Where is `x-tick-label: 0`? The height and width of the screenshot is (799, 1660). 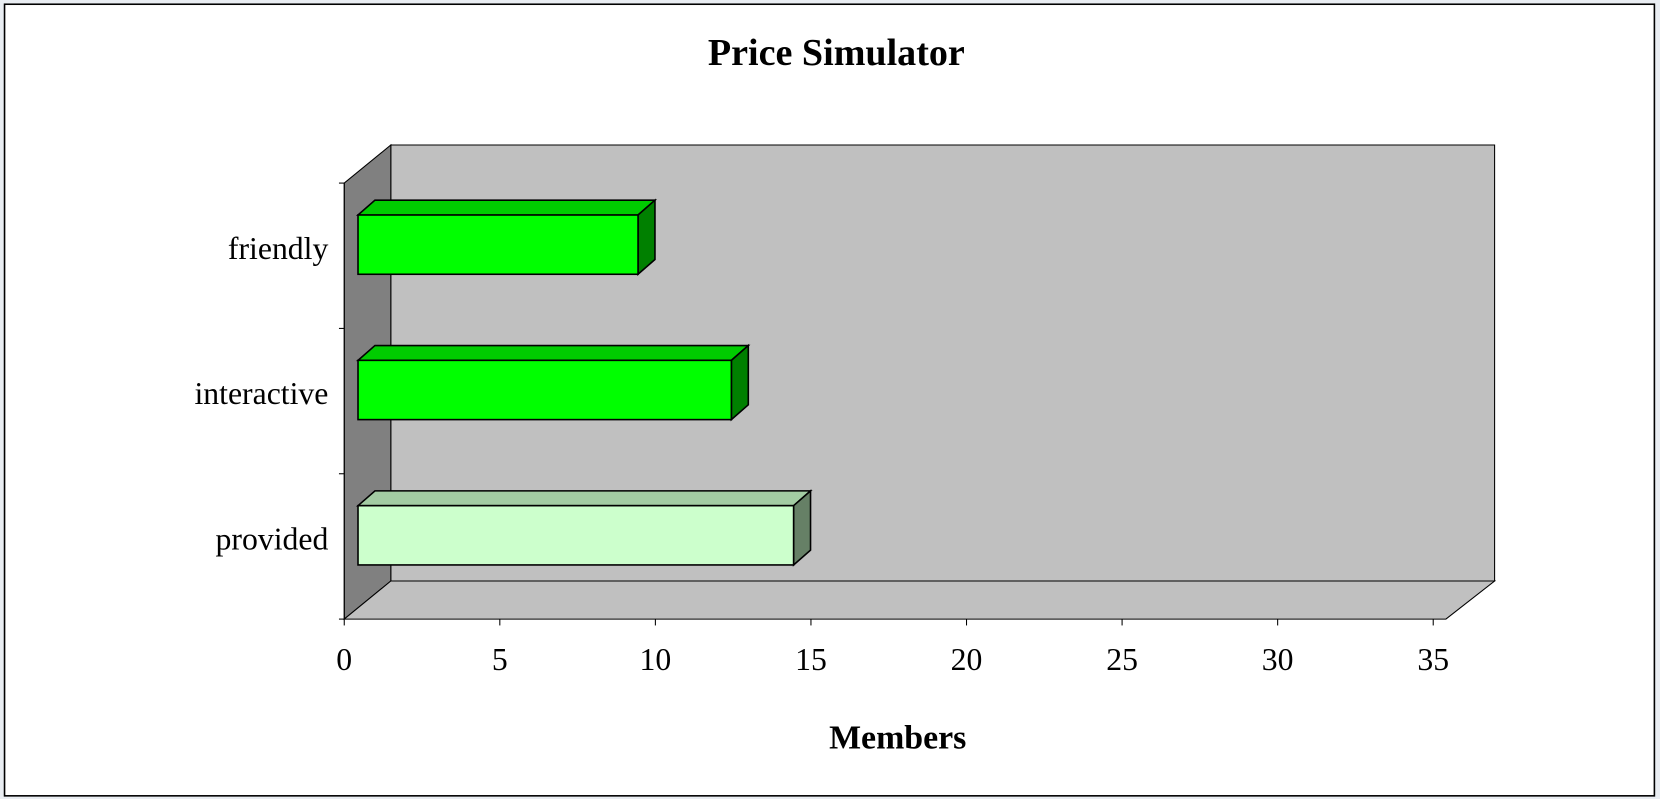 x-tick-label: 0 is located at coordinates (344, 659).